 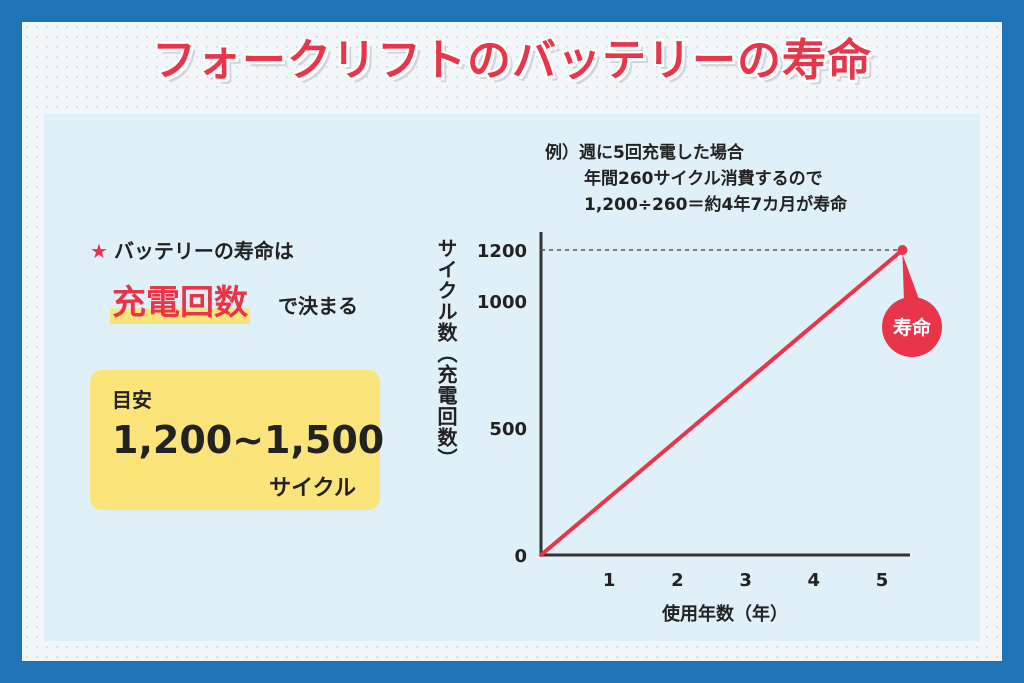 I want to click on keyword-suffix: で決まる, so click(x=318, y=306).